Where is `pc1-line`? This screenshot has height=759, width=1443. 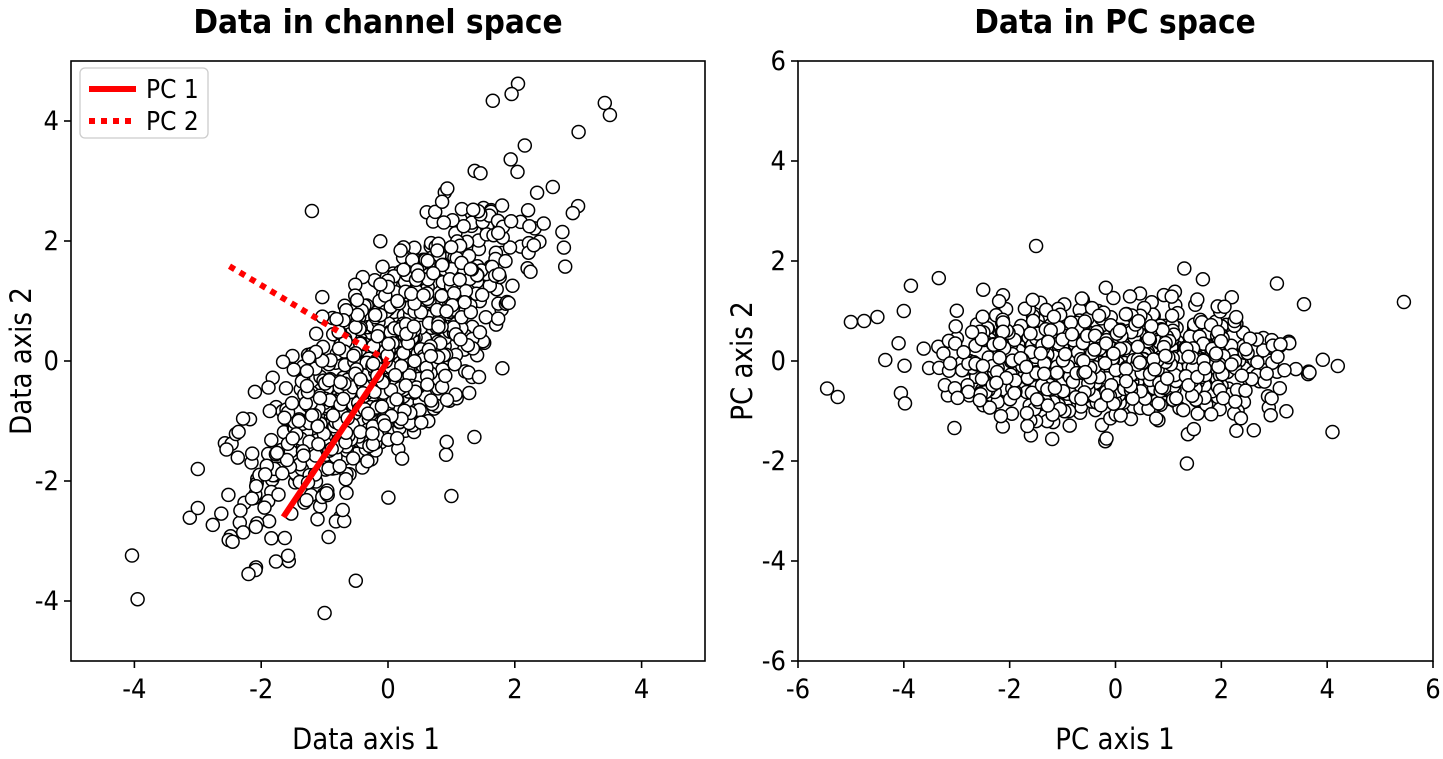 pc1-line is located at coordinates (335, 439).